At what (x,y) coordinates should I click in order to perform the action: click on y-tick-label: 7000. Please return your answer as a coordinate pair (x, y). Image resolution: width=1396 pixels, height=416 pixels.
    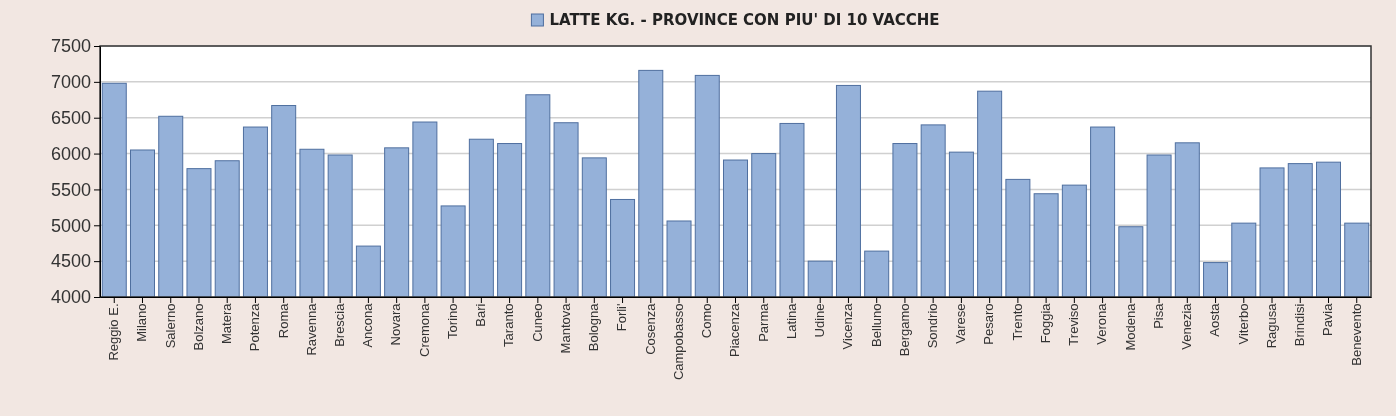
    Looking at the image, I should click on (70, 82).